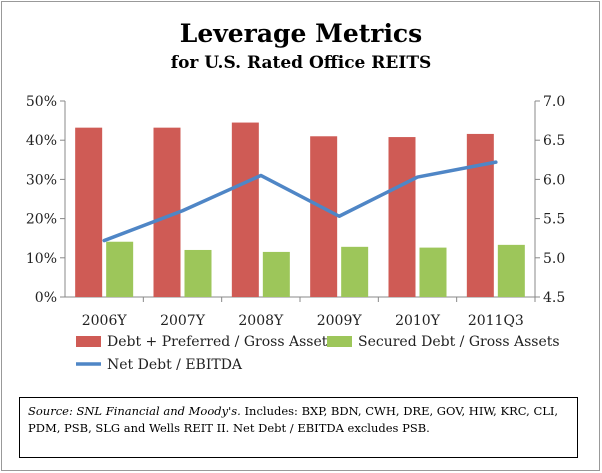 This screenshot has width=602, height=473. Describe the element at coordinates (41, 180) in the screenshot. I see `y-left-tick-label: 30%` at that location.